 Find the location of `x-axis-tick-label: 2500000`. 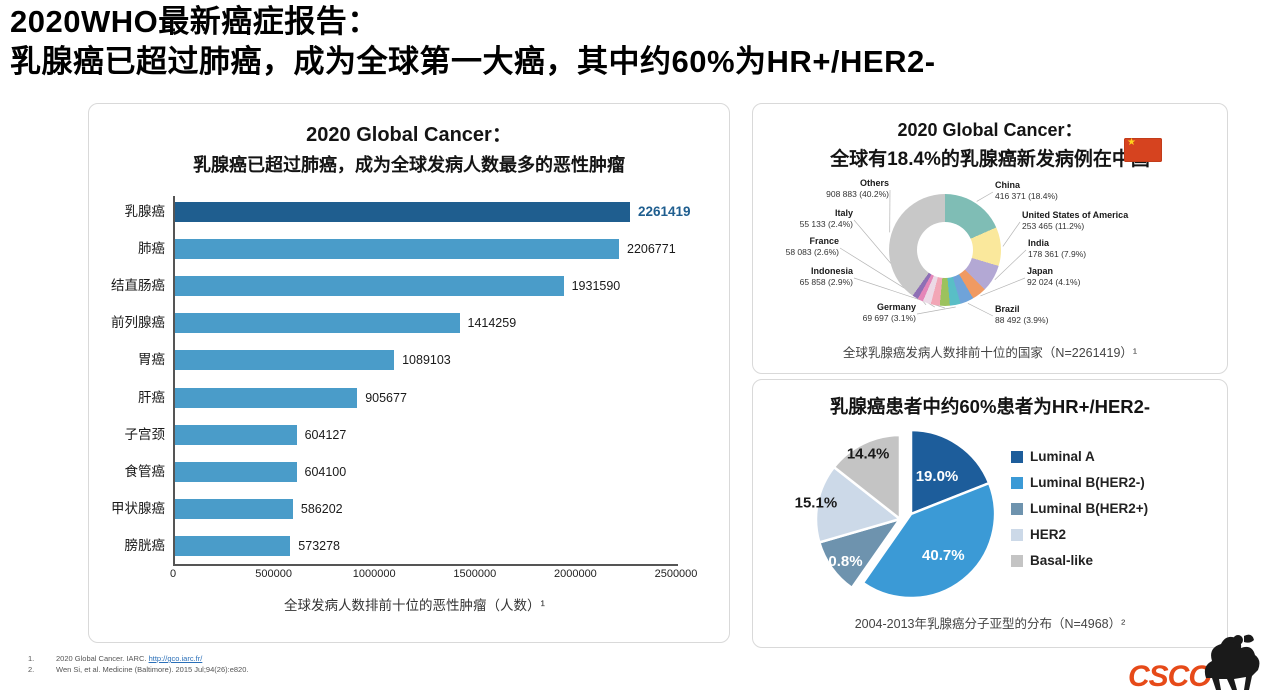

x-axis-tick-label: 2500000 is located at coordinates (676, 574).